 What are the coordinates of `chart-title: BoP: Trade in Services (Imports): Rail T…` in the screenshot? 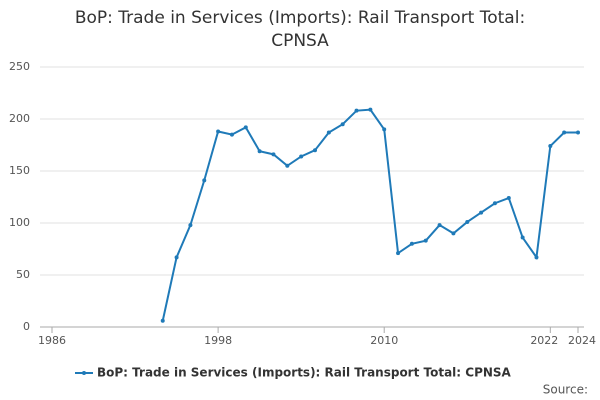 It's located at (300, 18).